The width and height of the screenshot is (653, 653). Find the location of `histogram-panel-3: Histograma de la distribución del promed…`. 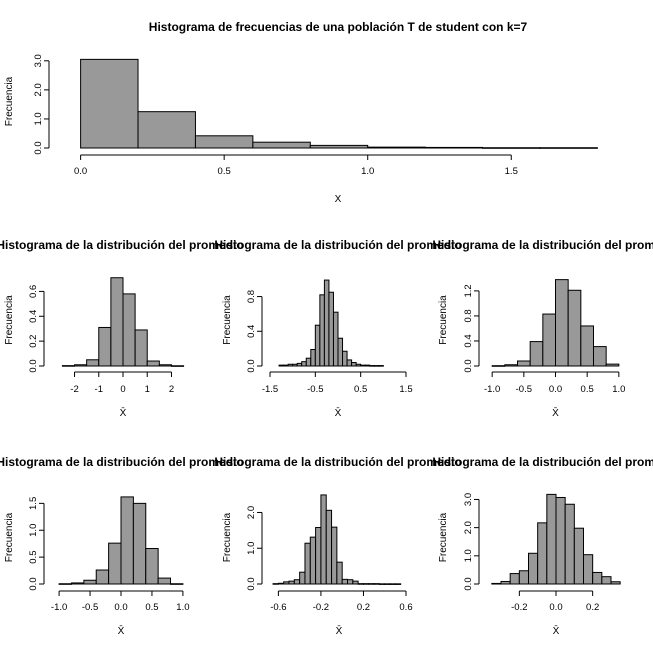

histogram-panel-3: Histograma de la distribución del promed… is located at coordinates (337, 328).